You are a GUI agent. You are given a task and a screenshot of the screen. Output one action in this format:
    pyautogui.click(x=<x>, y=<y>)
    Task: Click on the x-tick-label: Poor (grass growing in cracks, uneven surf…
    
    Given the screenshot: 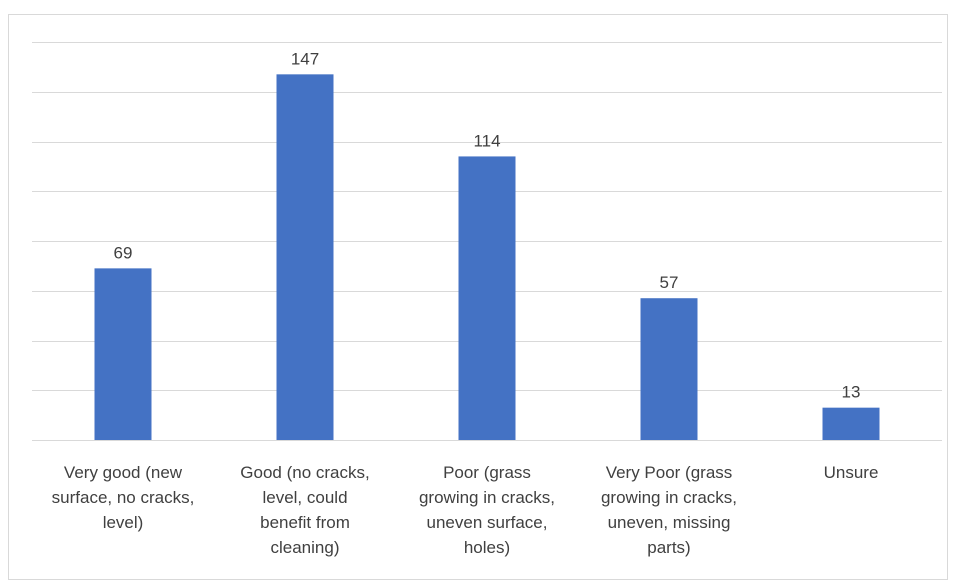 What is the action you would take?
    pyautogui.click(x=487, y=510)
    